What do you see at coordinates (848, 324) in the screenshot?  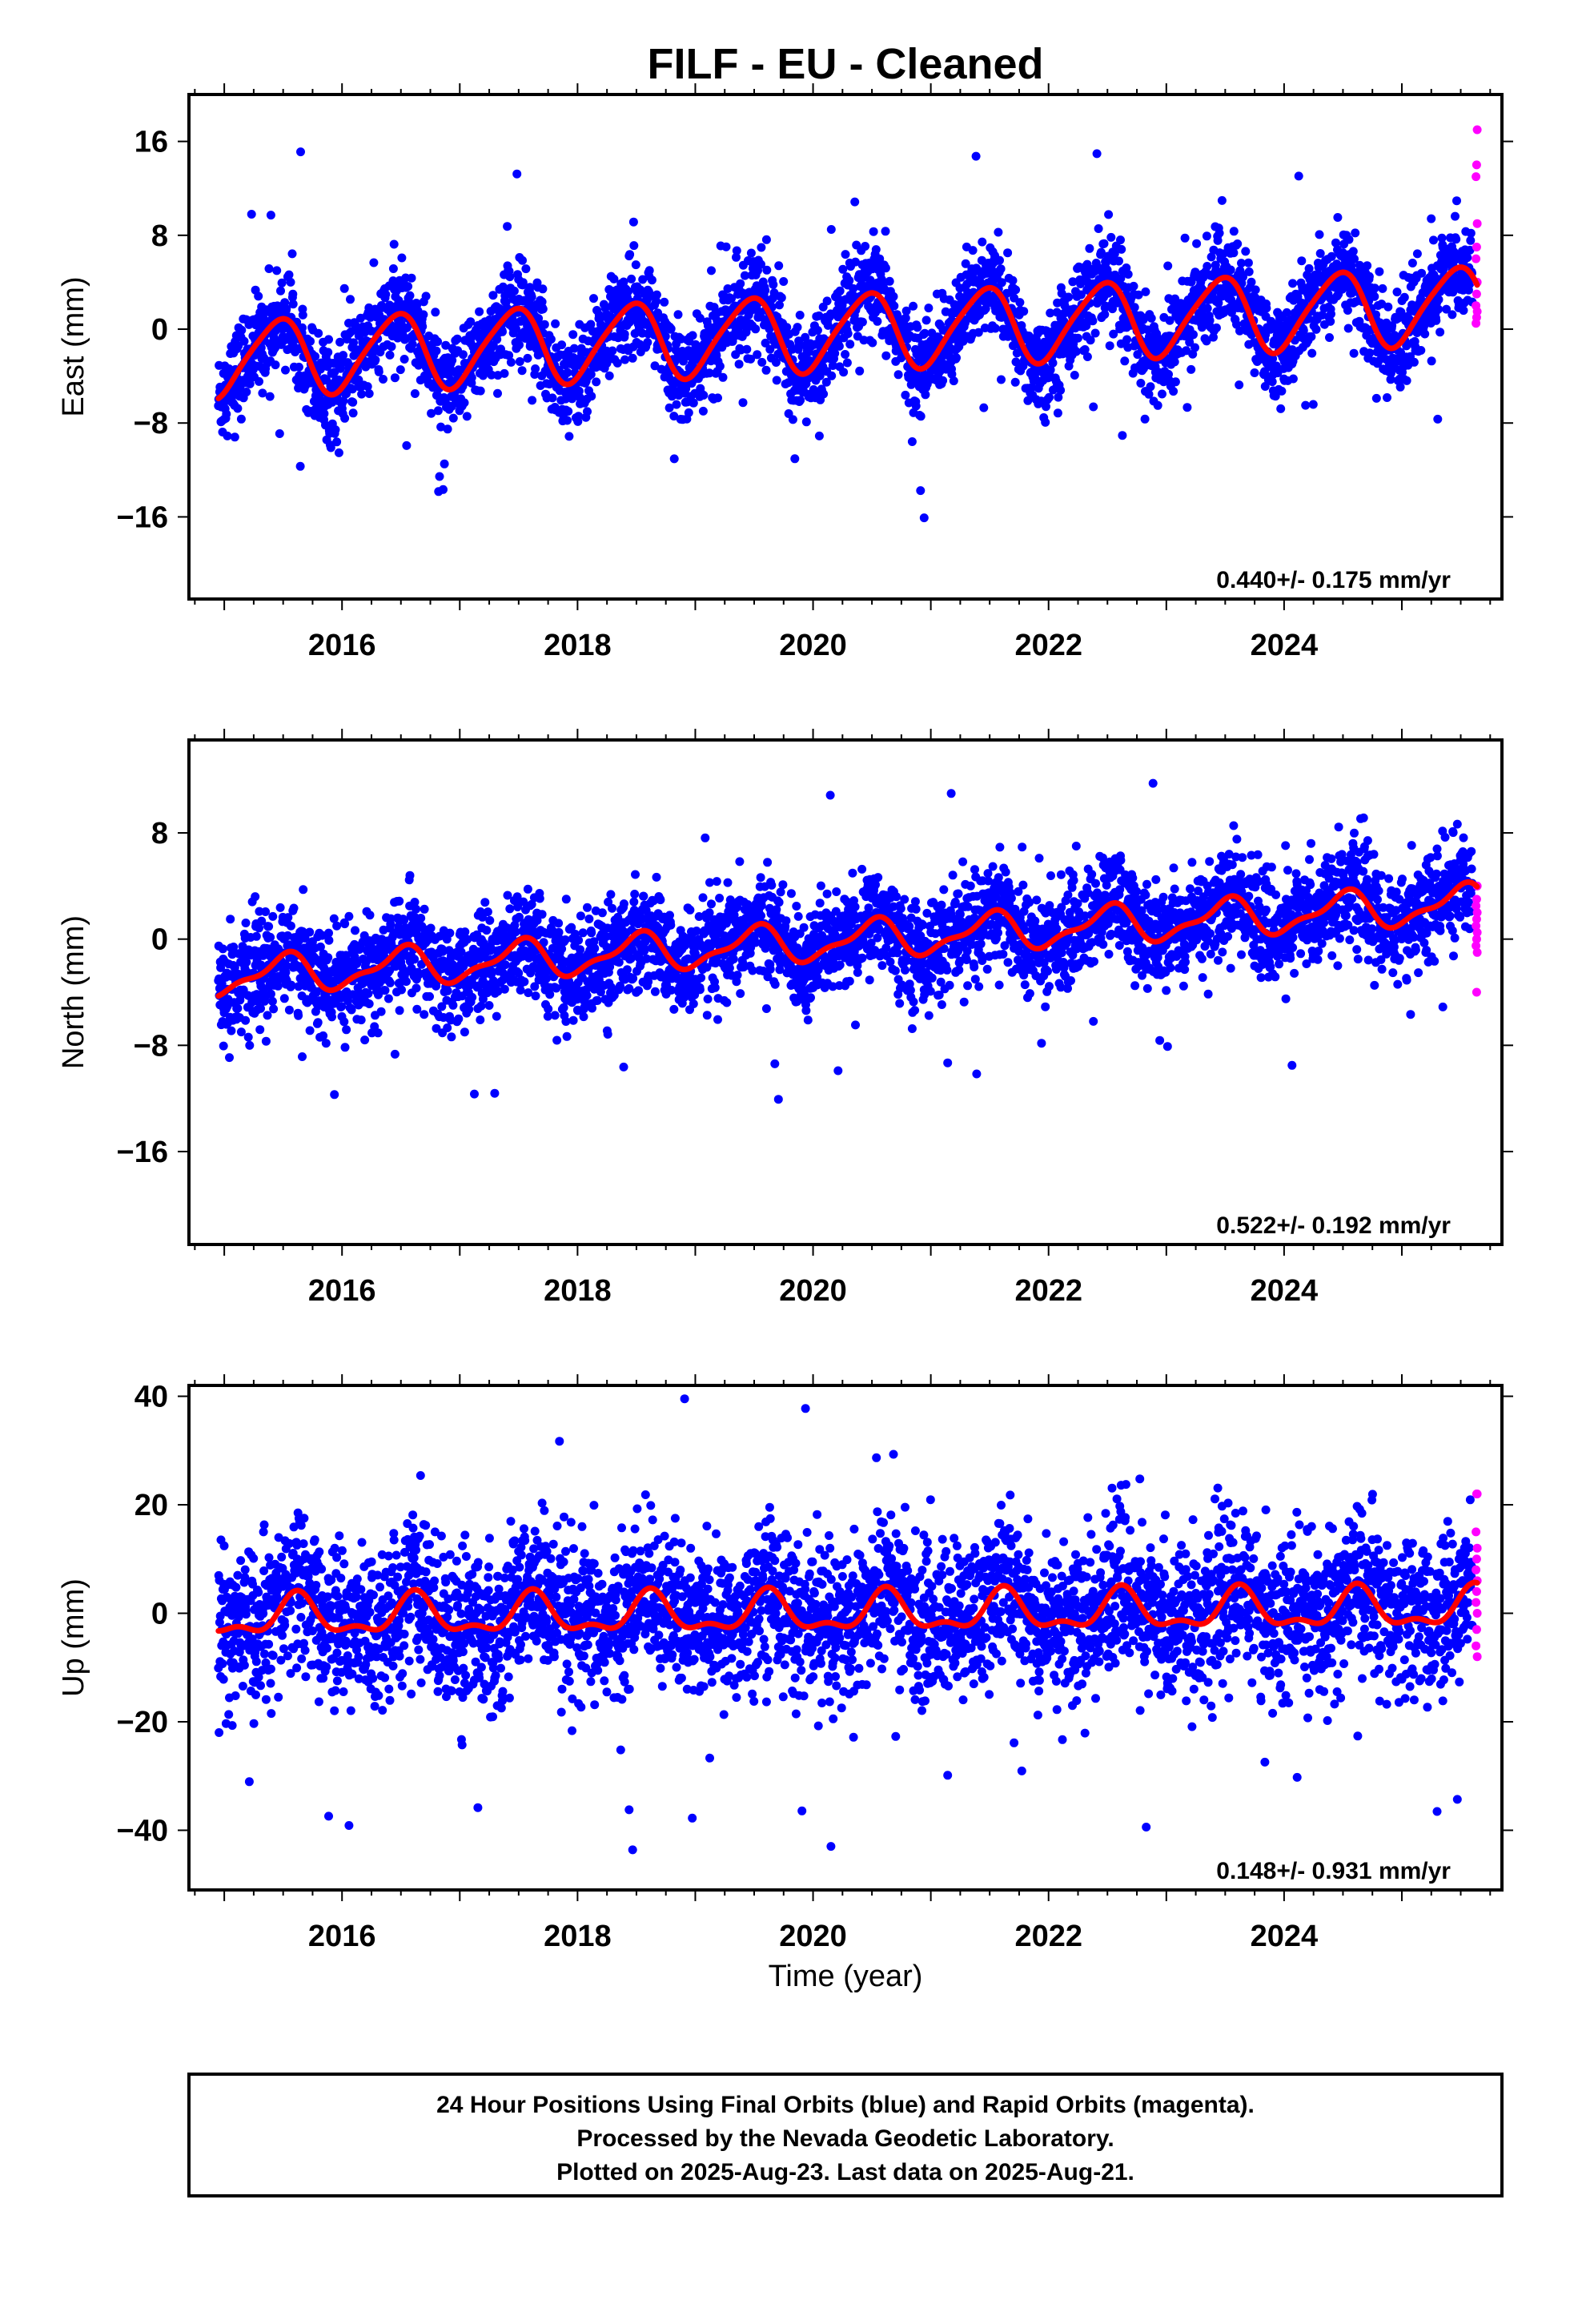 I see `east-data-points` at bounding box center [848, 324].